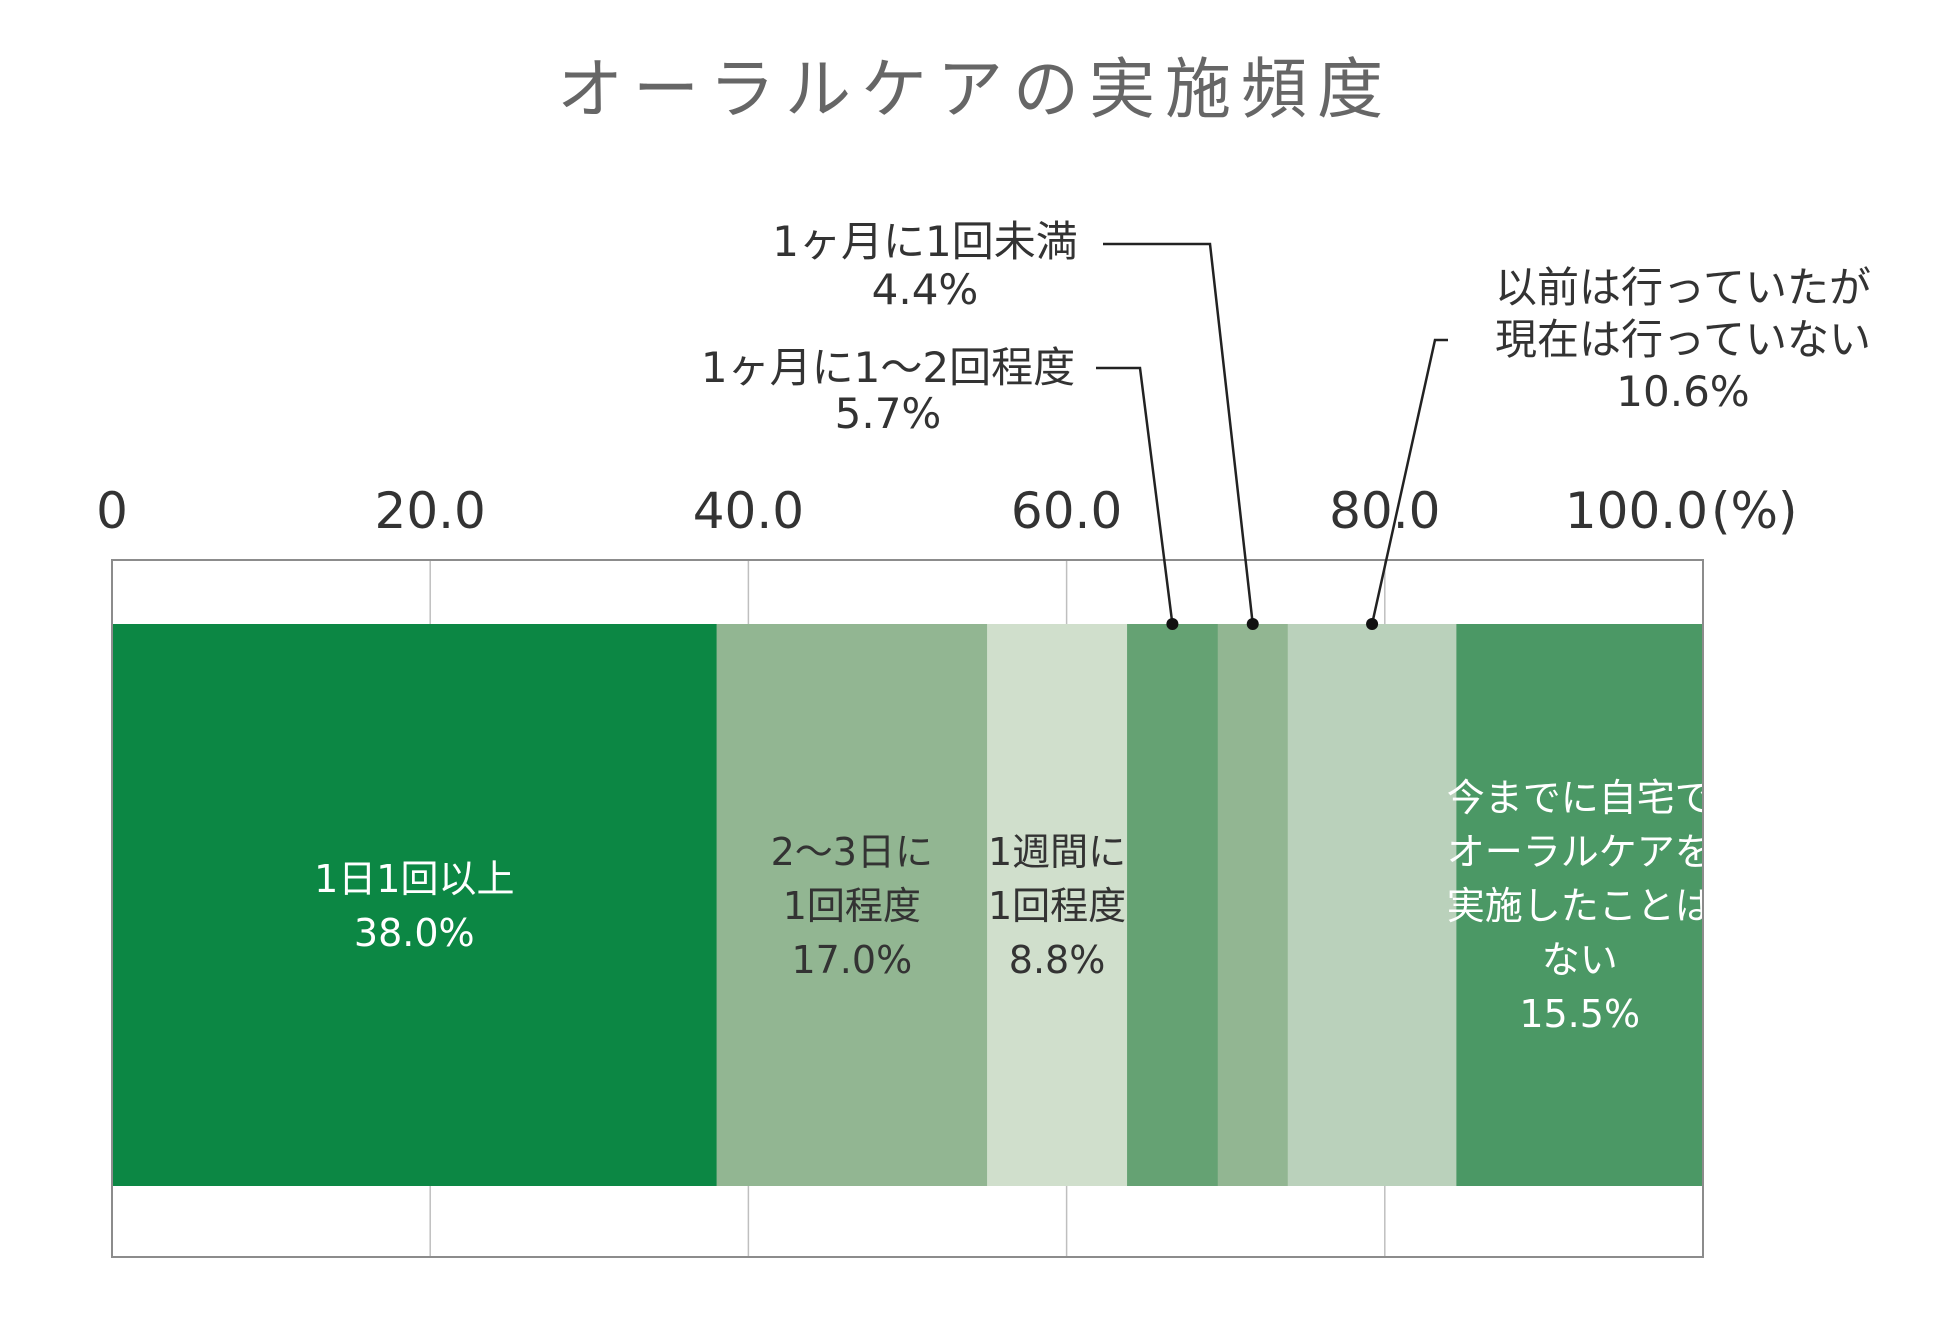 This screenshot has height=1317, width=1950. I want to click on data-label: ない, so click(1580, 960).